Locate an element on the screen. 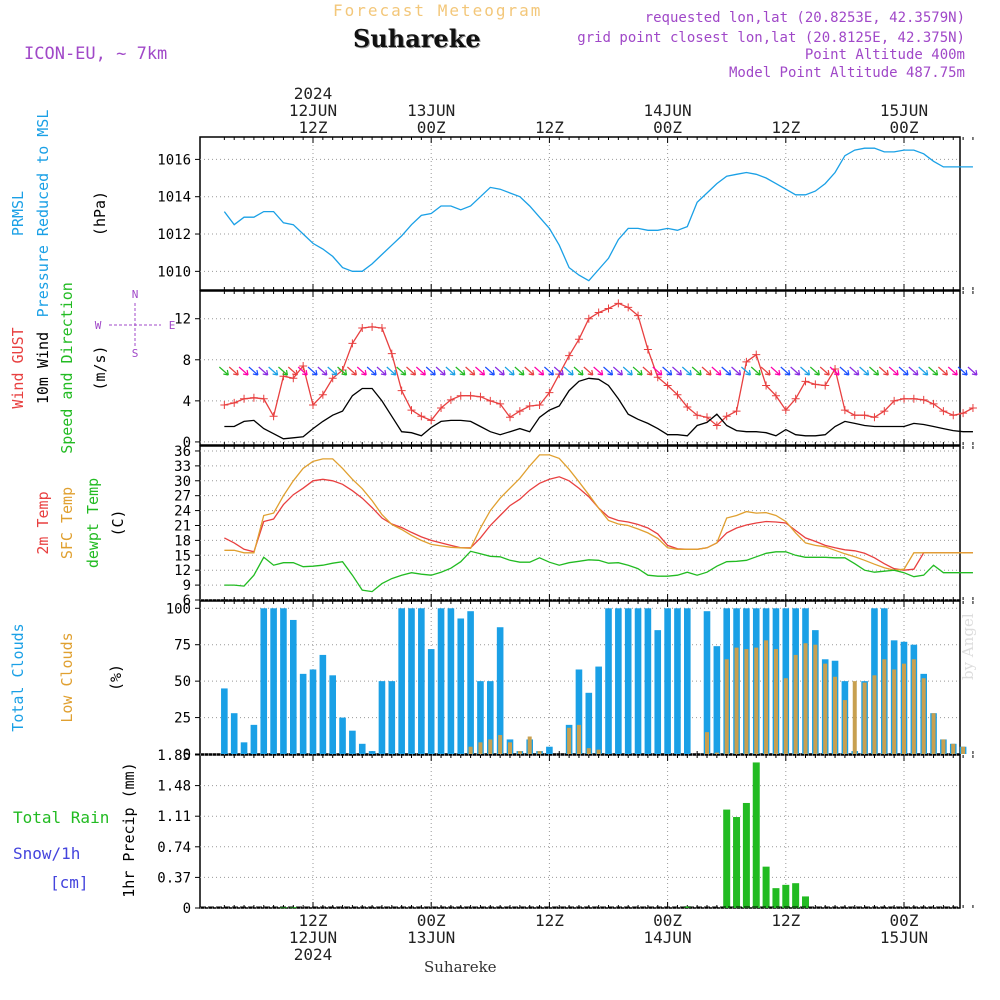  precip-snow-label: Snow/1h is located at coordinates (46, 853).